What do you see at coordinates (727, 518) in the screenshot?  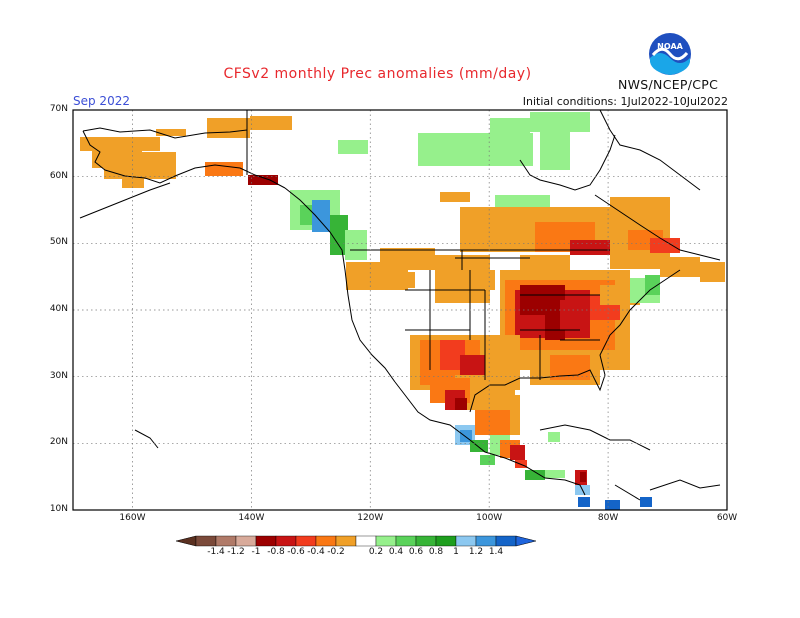 I see `lon-tick-label: 60W` at bounding box center [727, 518].